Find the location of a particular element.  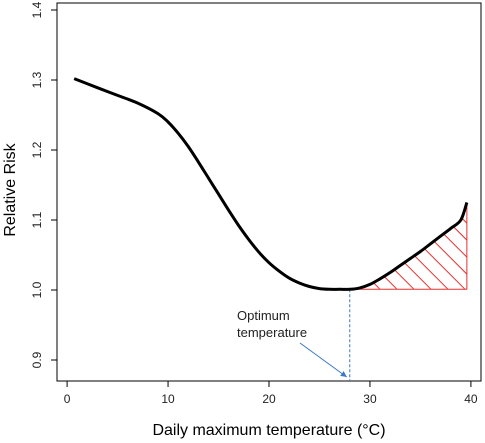

y-axis-title: Relative Risk is located at coordinates (10, 189).